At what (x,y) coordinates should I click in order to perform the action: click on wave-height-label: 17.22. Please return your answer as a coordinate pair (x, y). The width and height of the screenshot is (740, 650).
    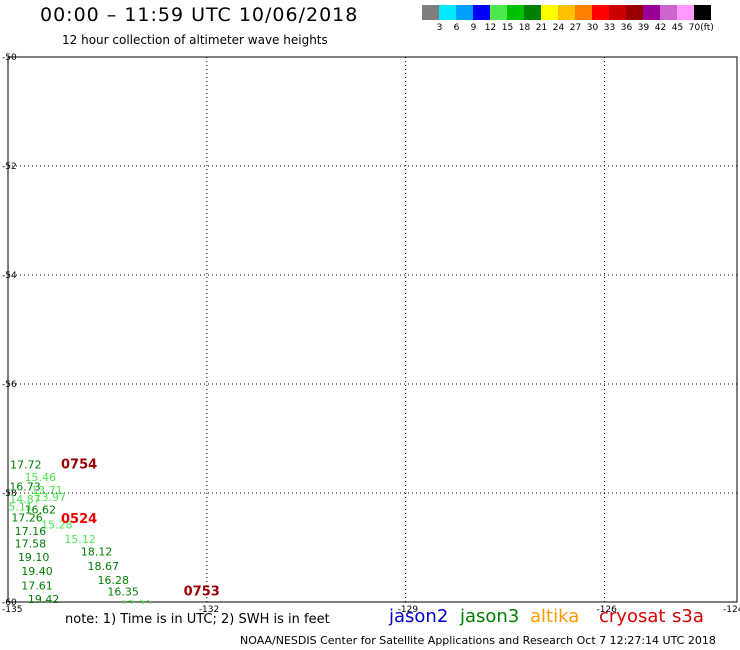
    Looking at the image, I should click on (137, 605).